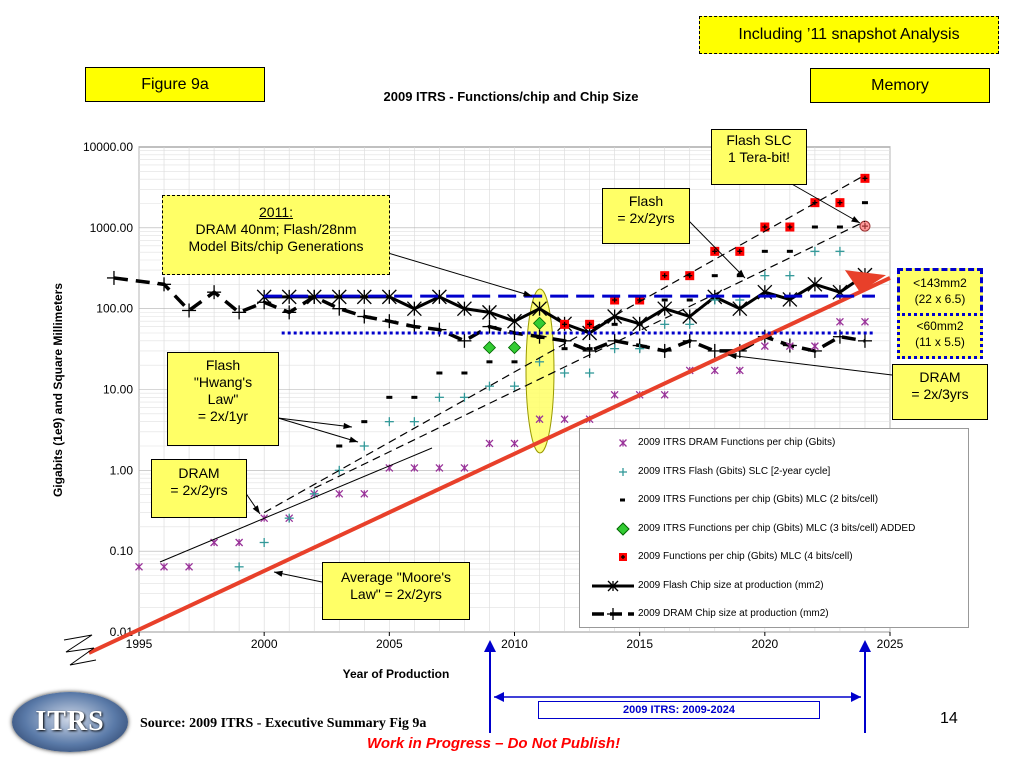 The image size is (1024, 768). I want to click on callout-dram-2x2: DRAM = 2x/2yrs, so click(199, 488).